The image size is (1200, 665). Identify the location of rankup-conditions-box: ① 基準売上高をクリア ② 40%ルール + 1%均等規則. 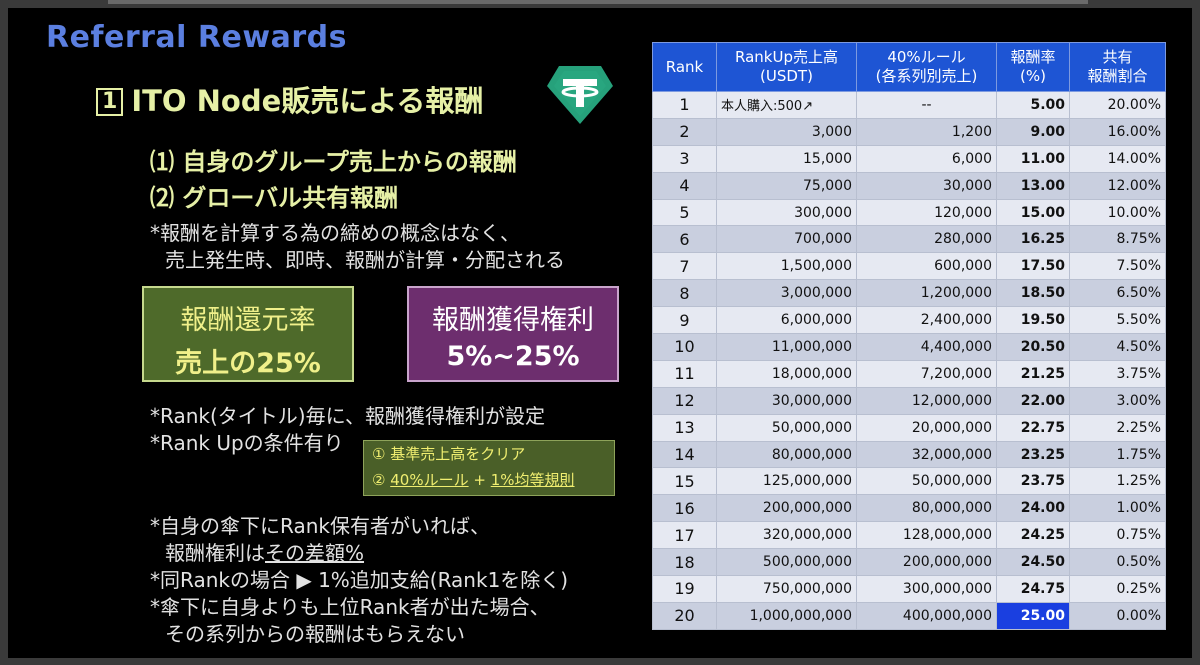
(489, 468).